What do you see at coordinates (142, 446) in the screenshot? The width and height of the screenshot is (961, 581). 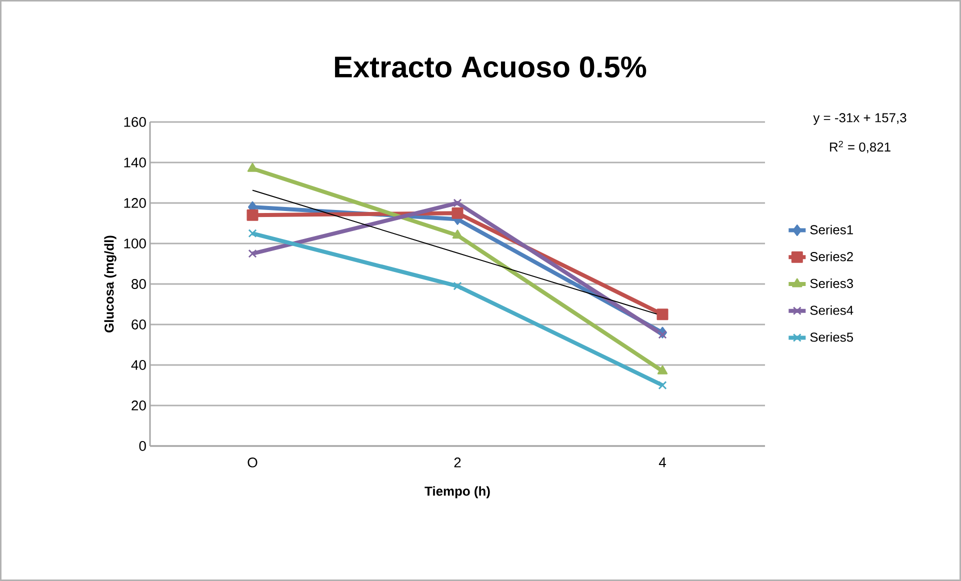 I see `y-tick-label: 0` at bounding box center [142, 446].